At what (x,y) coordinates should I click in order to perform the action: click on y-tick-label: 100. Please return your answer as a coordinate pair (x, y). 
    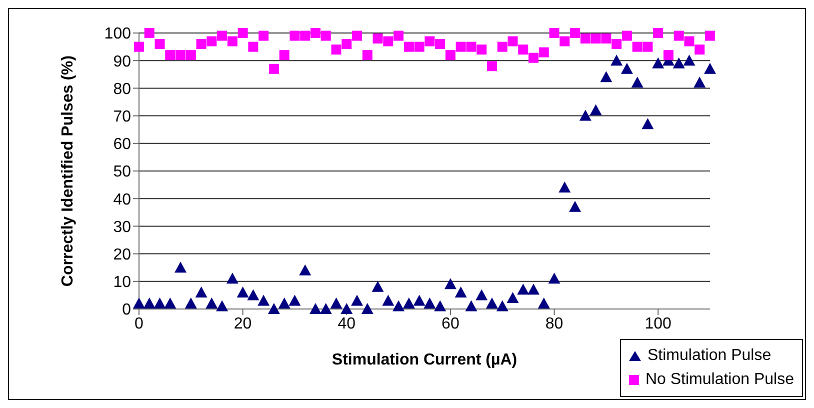
    Looking at the image, I should click on (118, 34).